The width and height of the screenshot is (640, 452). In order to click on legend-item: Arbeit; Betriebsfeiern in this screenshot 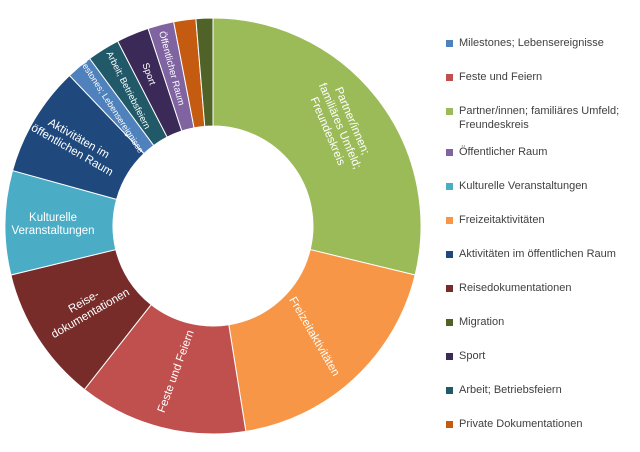, I will do `click(542, 400)`.